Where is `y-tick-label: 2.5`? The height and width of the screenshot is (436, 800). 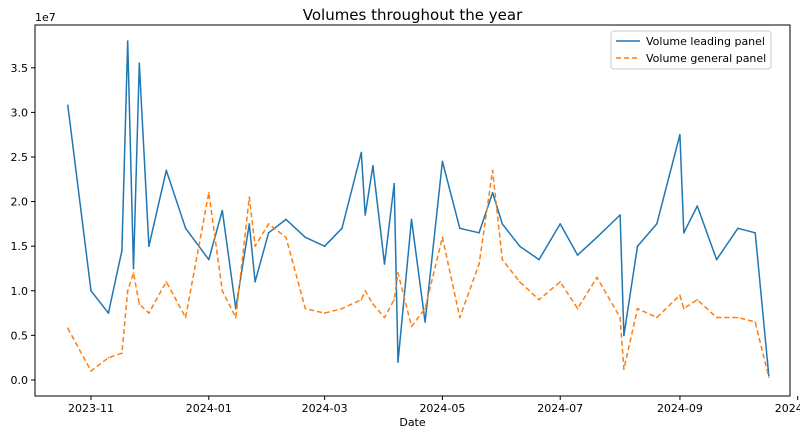
y-tick-label: 2.5 is located at coordinates (20, 157).